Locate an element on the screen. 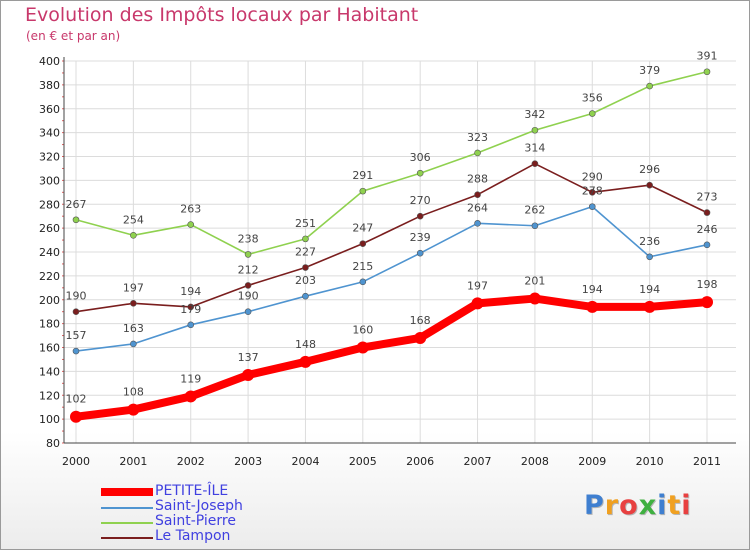 This screenshot has height=550, width=750. data-label: 263 is located at coordinates (190, 209).